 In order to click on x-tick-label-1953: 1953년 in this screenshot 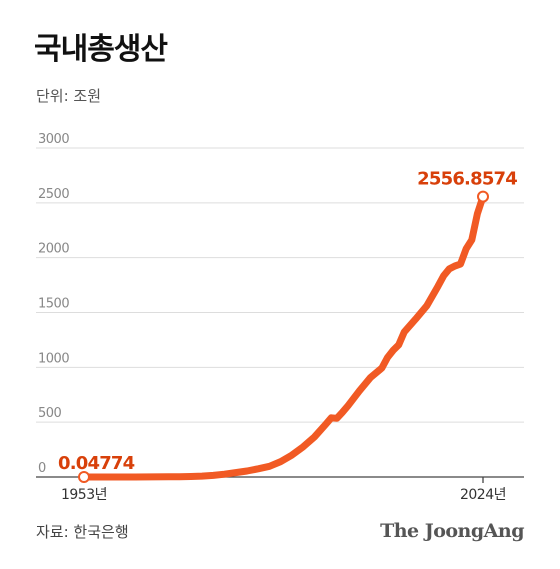, I will do `click(84, 495)`.